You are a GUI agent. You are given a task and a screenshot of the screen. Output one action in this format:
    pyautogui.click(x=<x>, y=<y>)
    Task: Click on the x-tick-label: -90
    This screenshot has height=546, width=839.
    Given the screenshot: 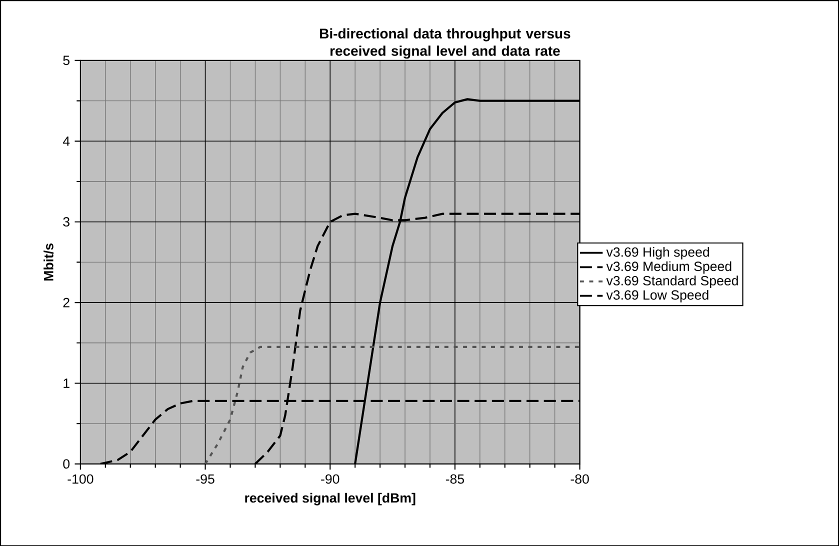 What is the action you would take?
    pyautogui.click(x=330, y=479)
    